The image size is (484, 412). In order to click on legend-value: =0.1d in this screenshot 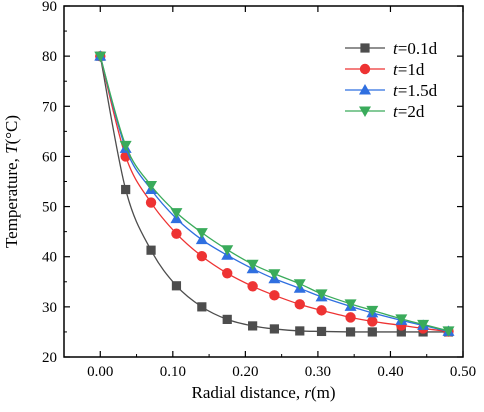, I will do `click(418, 48)`.